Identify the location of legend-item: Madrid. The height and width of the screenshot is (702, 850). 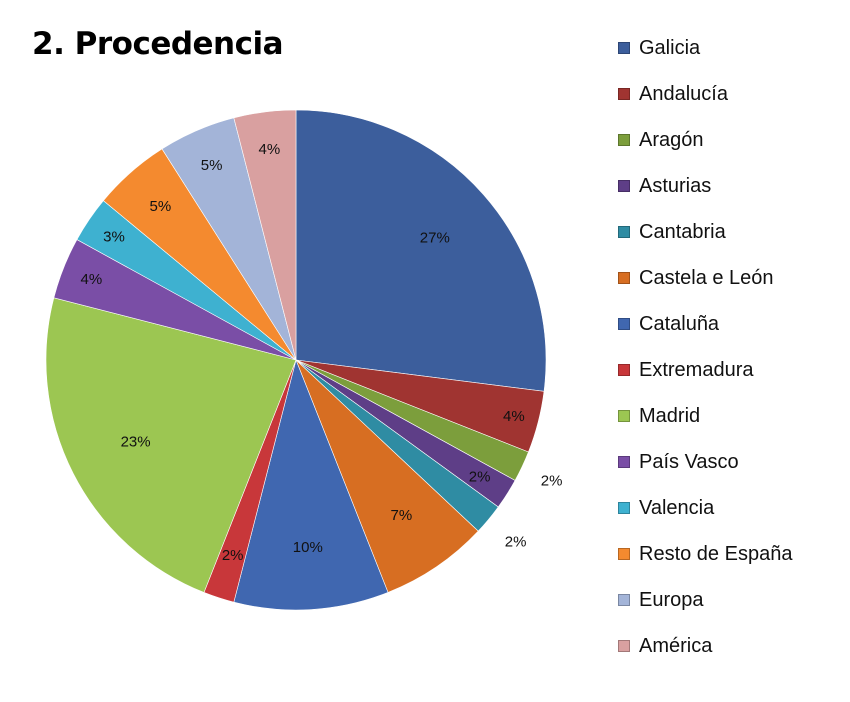
(659, 416).